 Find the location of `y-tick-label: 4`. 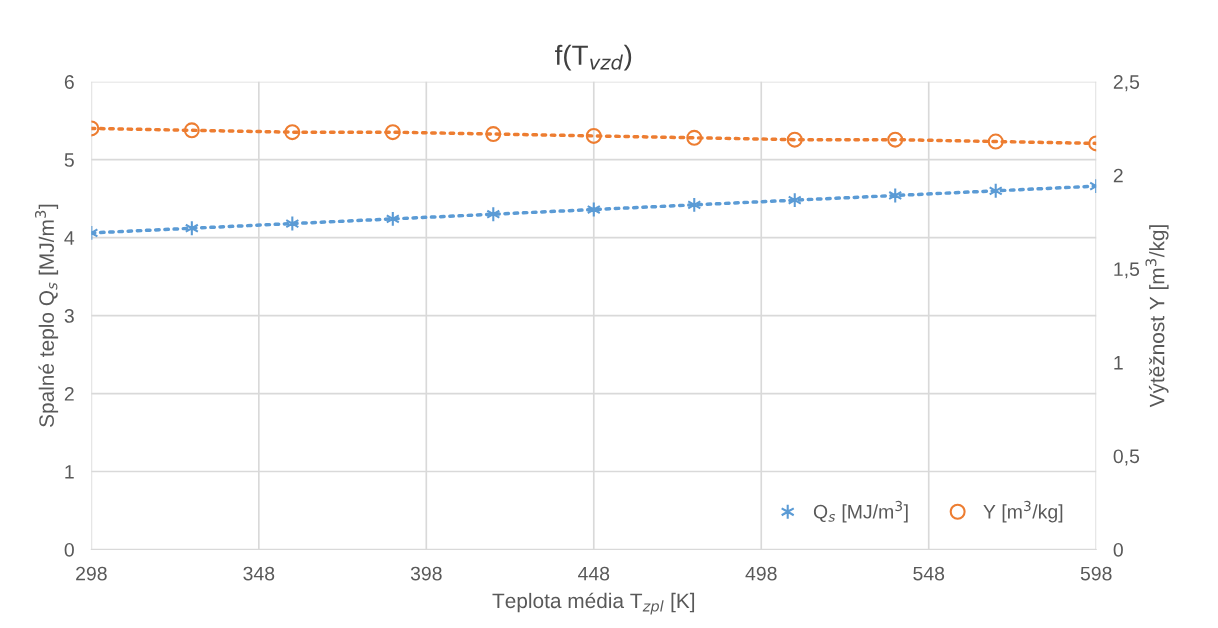

y-tick-label: 4 is located at coordinates (69, 238).